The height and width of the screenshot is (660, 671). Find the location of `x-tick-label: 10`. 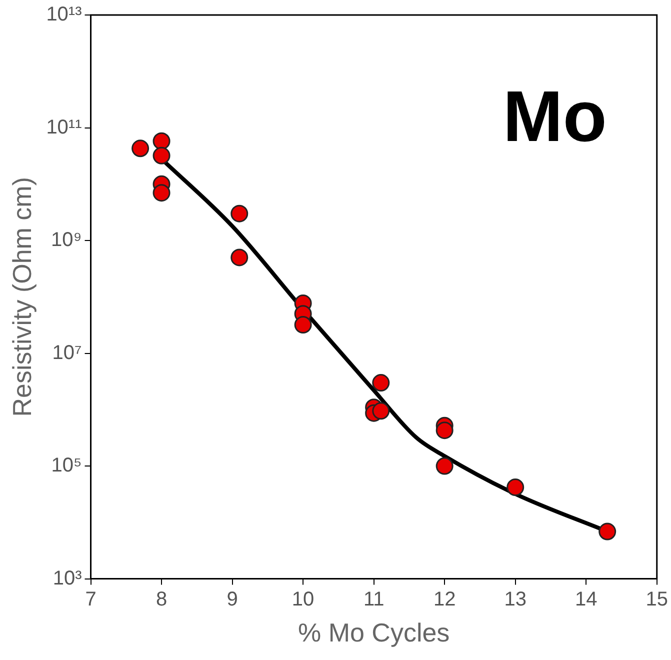

x-tick-label: 10 is located at coordinates (303, 599).